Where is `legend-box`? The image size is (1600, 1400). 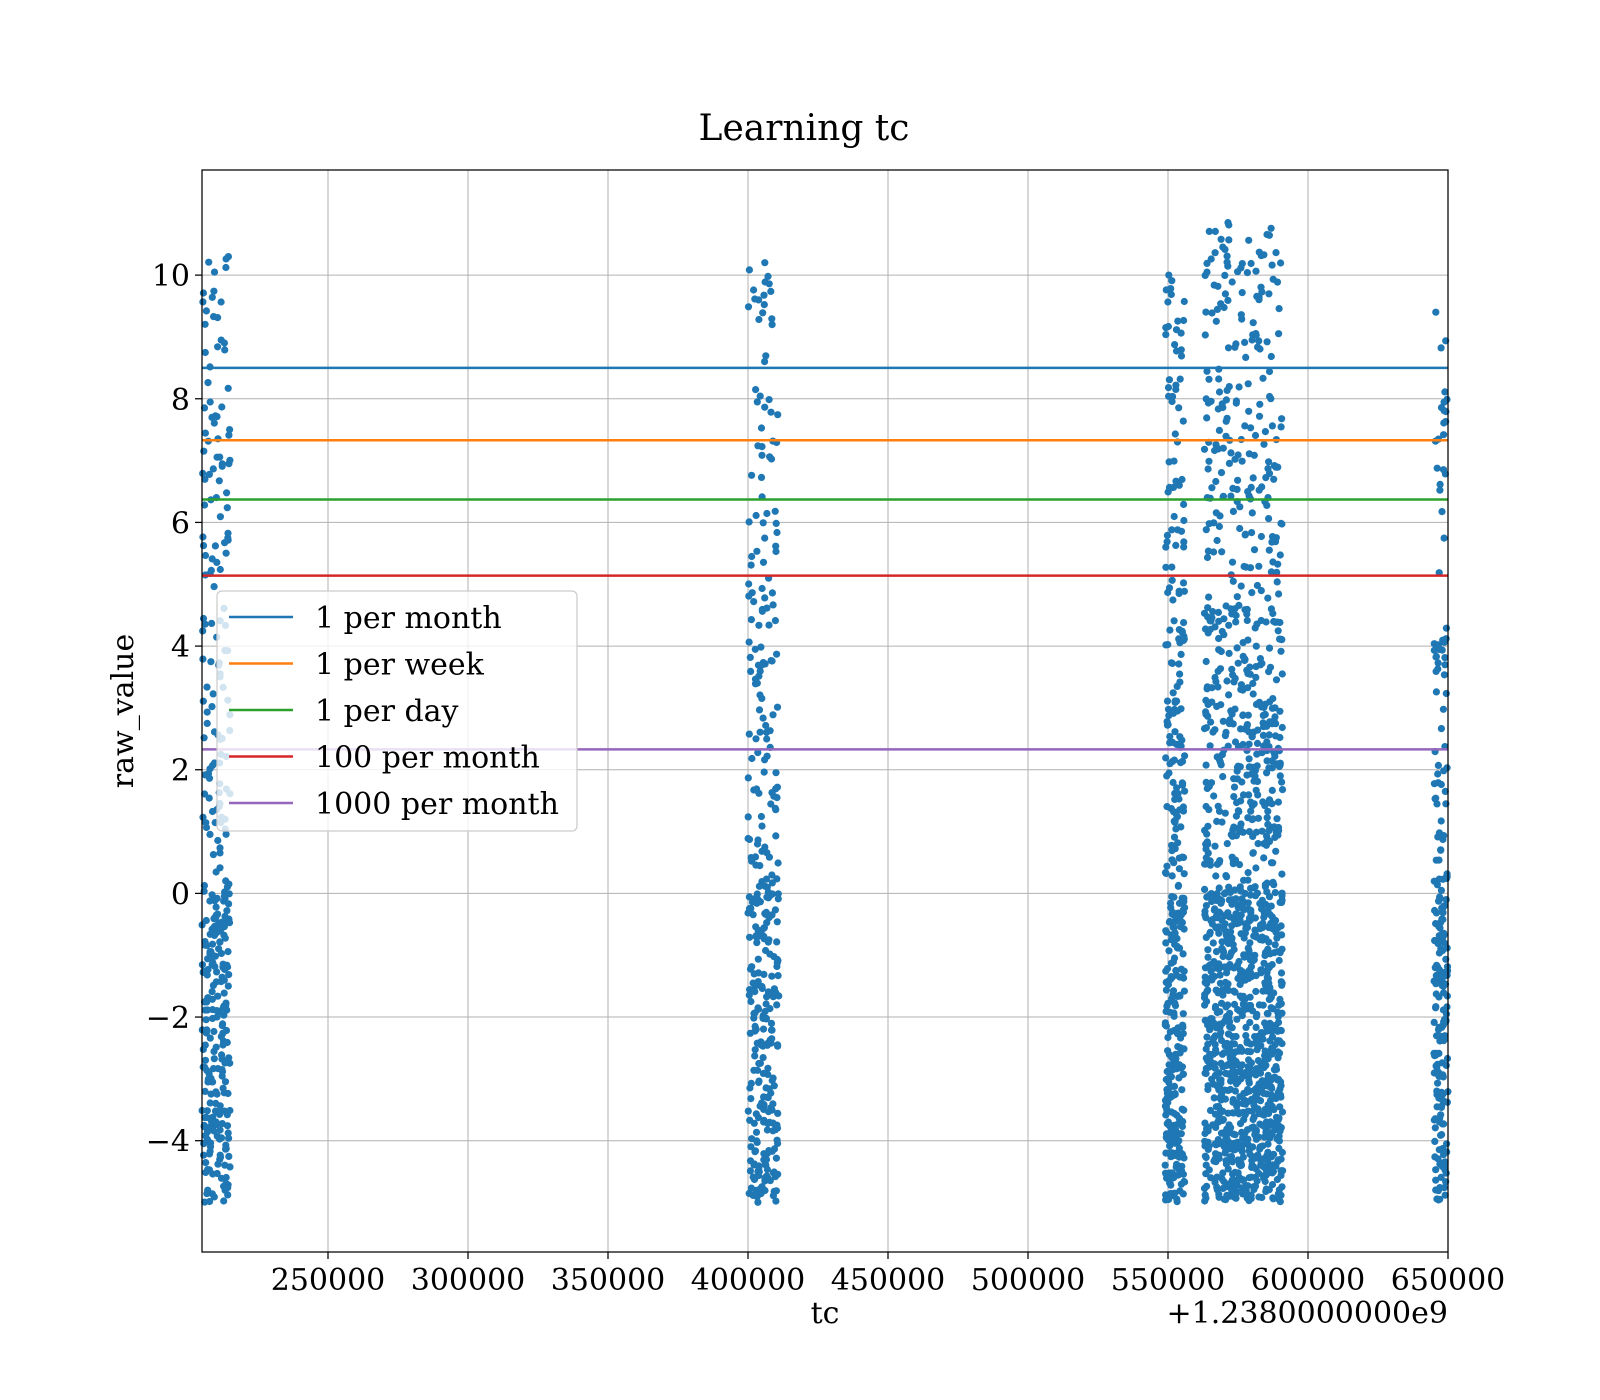
legend-box is located at coordinates (397, 711).